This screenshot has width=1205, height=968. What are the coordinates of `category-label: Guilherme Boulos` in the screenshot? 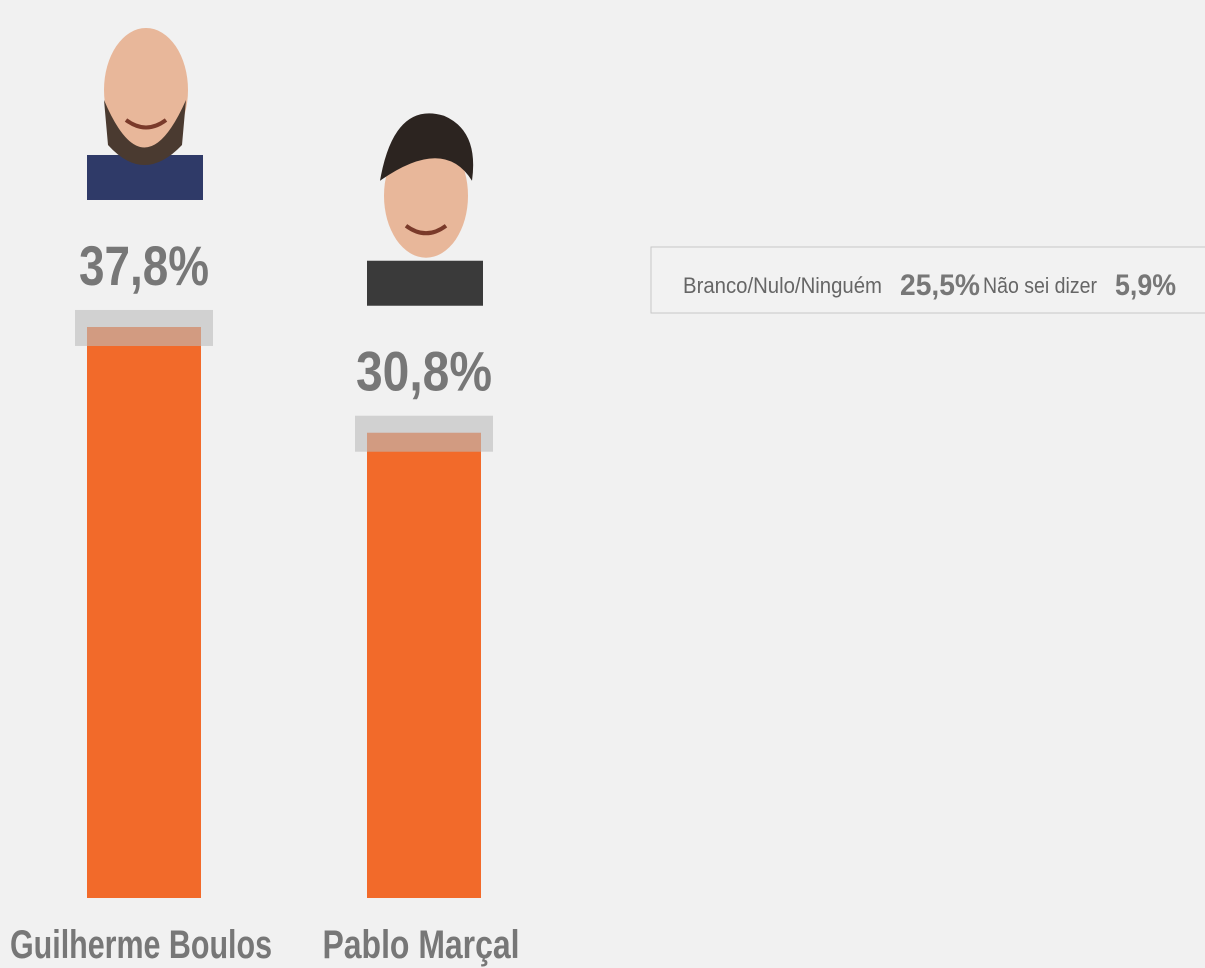 It's located at (141, 945).